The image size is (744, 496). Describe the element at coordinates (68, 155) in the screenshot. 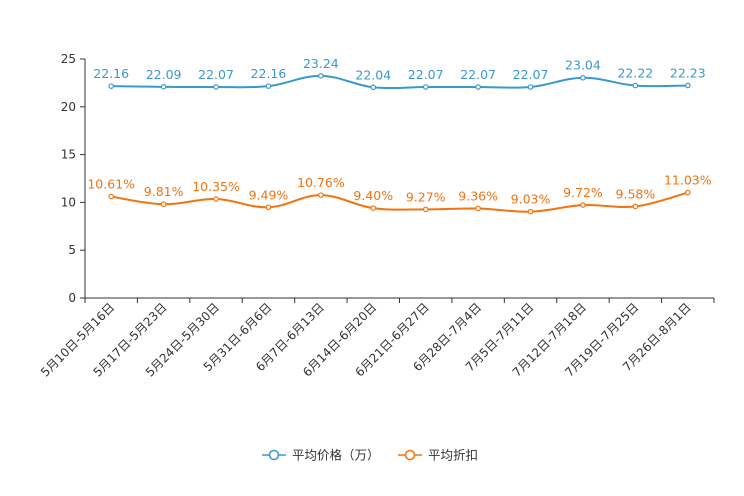

I see `y-tick-label: 15` at that location.